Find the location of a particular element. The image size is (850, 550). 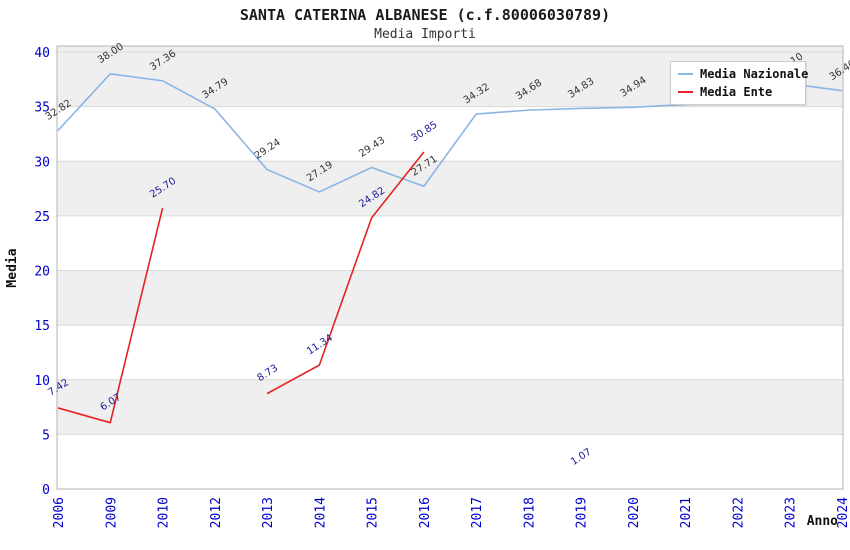

x-tick-label: 2017 is located at coordinates (477, 512).